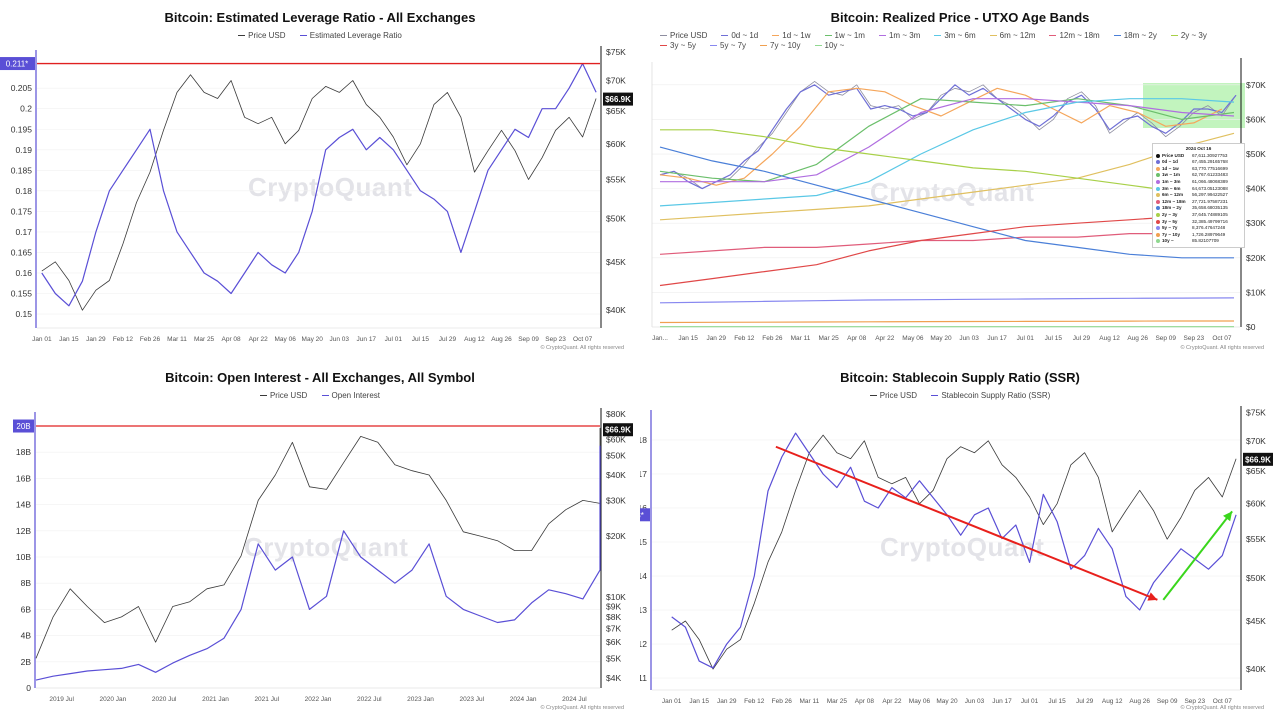  I want to click on tooltip-row: 1m ~ 3m 61,066.48068389, so click(1198, 182).